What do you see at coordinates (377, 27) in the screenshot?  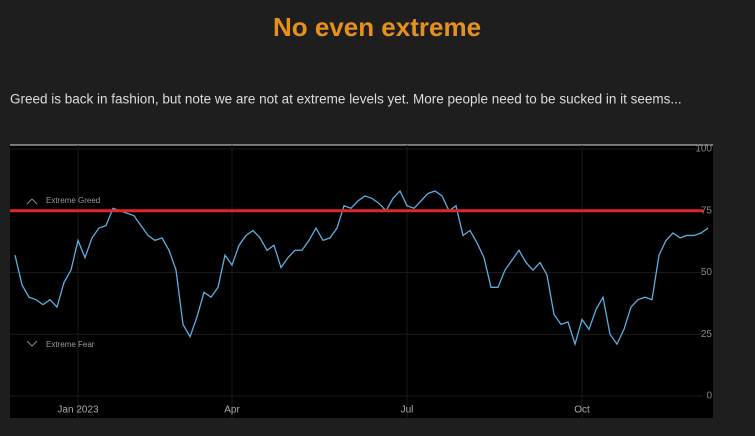 I see `chart-title: No even extreme` at bounding box center [377, 27].